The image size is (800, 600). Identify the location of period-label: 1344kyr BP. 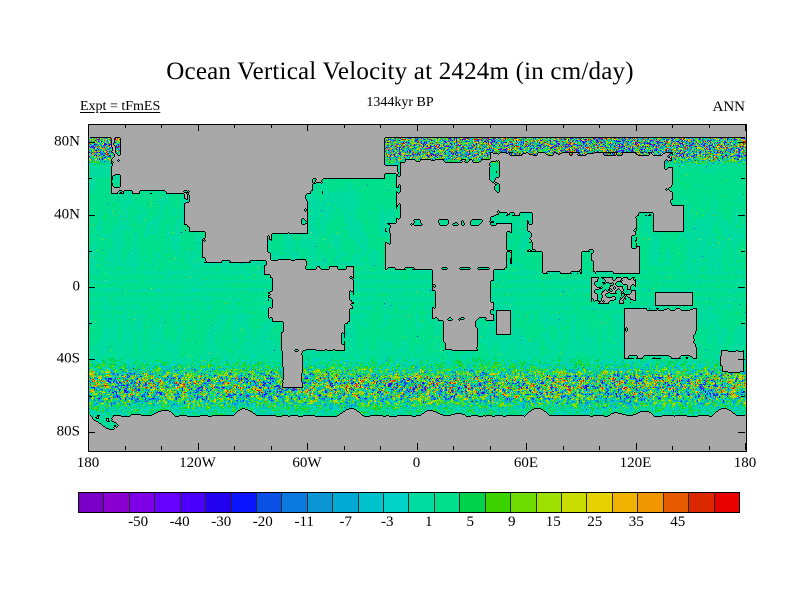
(400, 102).